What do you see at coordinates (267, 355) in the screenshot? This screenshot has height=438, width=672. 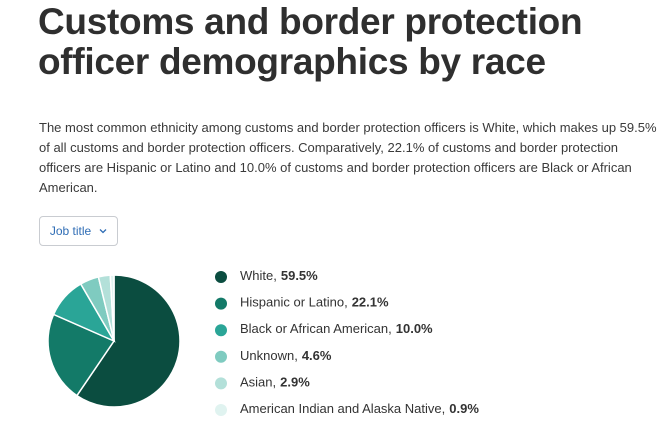 I see `legend-label: Unknown` at bounding box center [267, 355].